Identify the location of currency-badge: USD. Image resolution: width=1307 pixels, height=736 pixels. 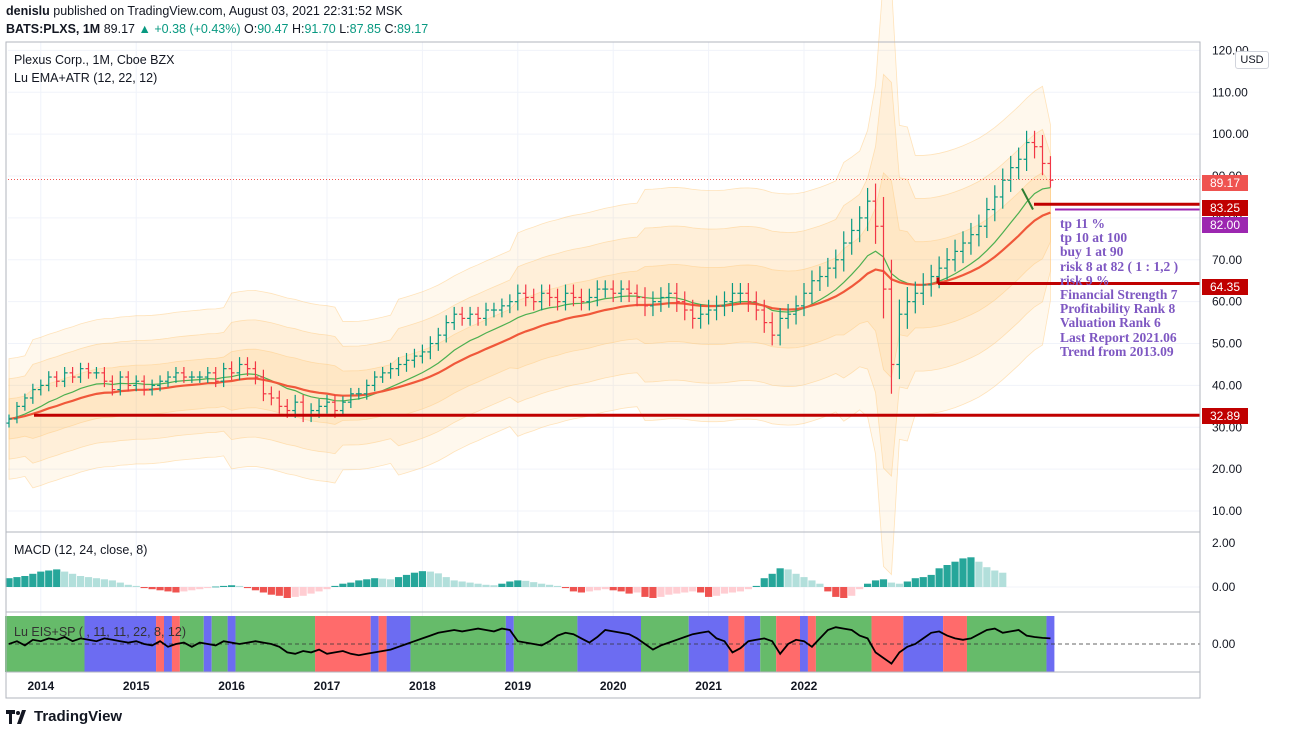
(1252, 60).